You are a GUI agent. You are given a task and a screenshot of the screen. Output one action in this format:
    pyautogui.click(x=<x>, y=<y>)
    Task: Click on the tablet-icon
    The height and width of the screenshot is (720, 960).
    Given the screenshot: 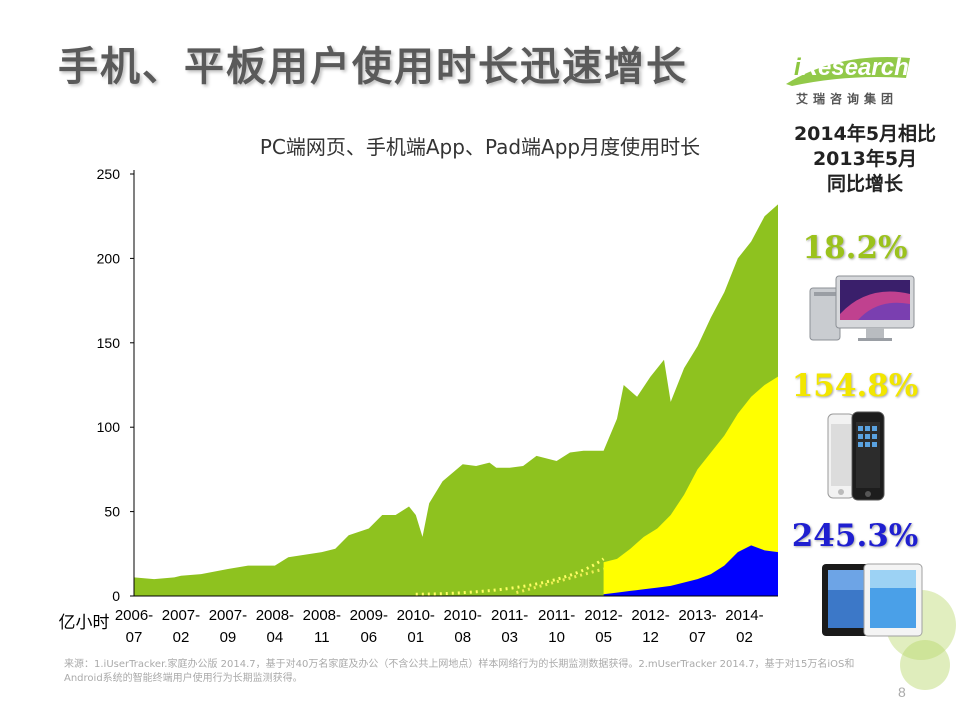 What is the action you would take?
    pyautogui.click(x=872, y=600)
    